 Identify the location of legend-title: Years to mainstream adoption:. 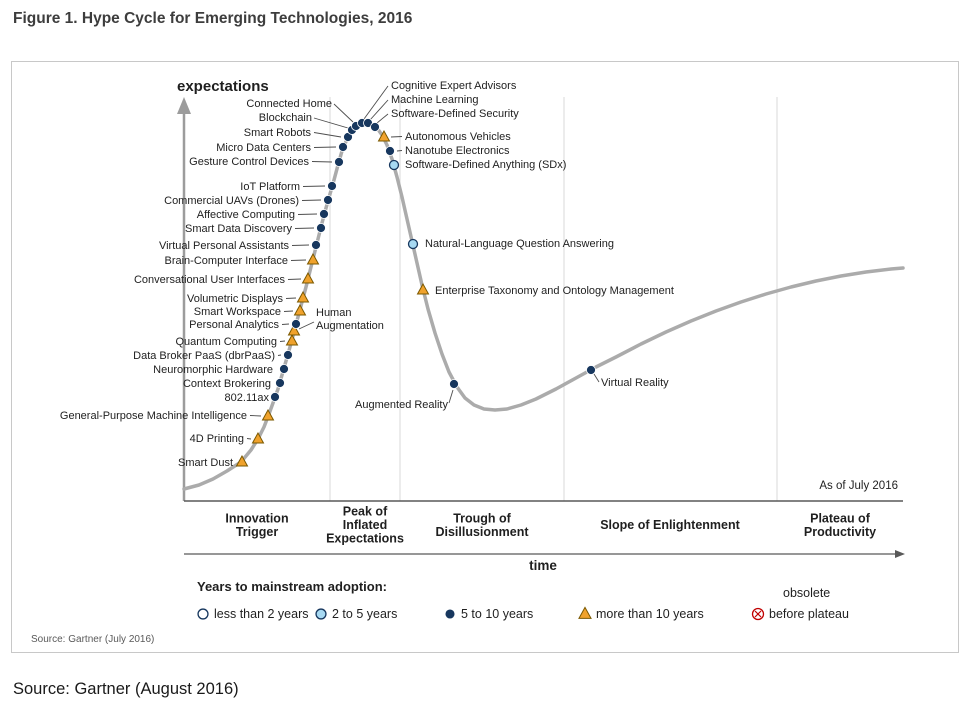
(292, 586).